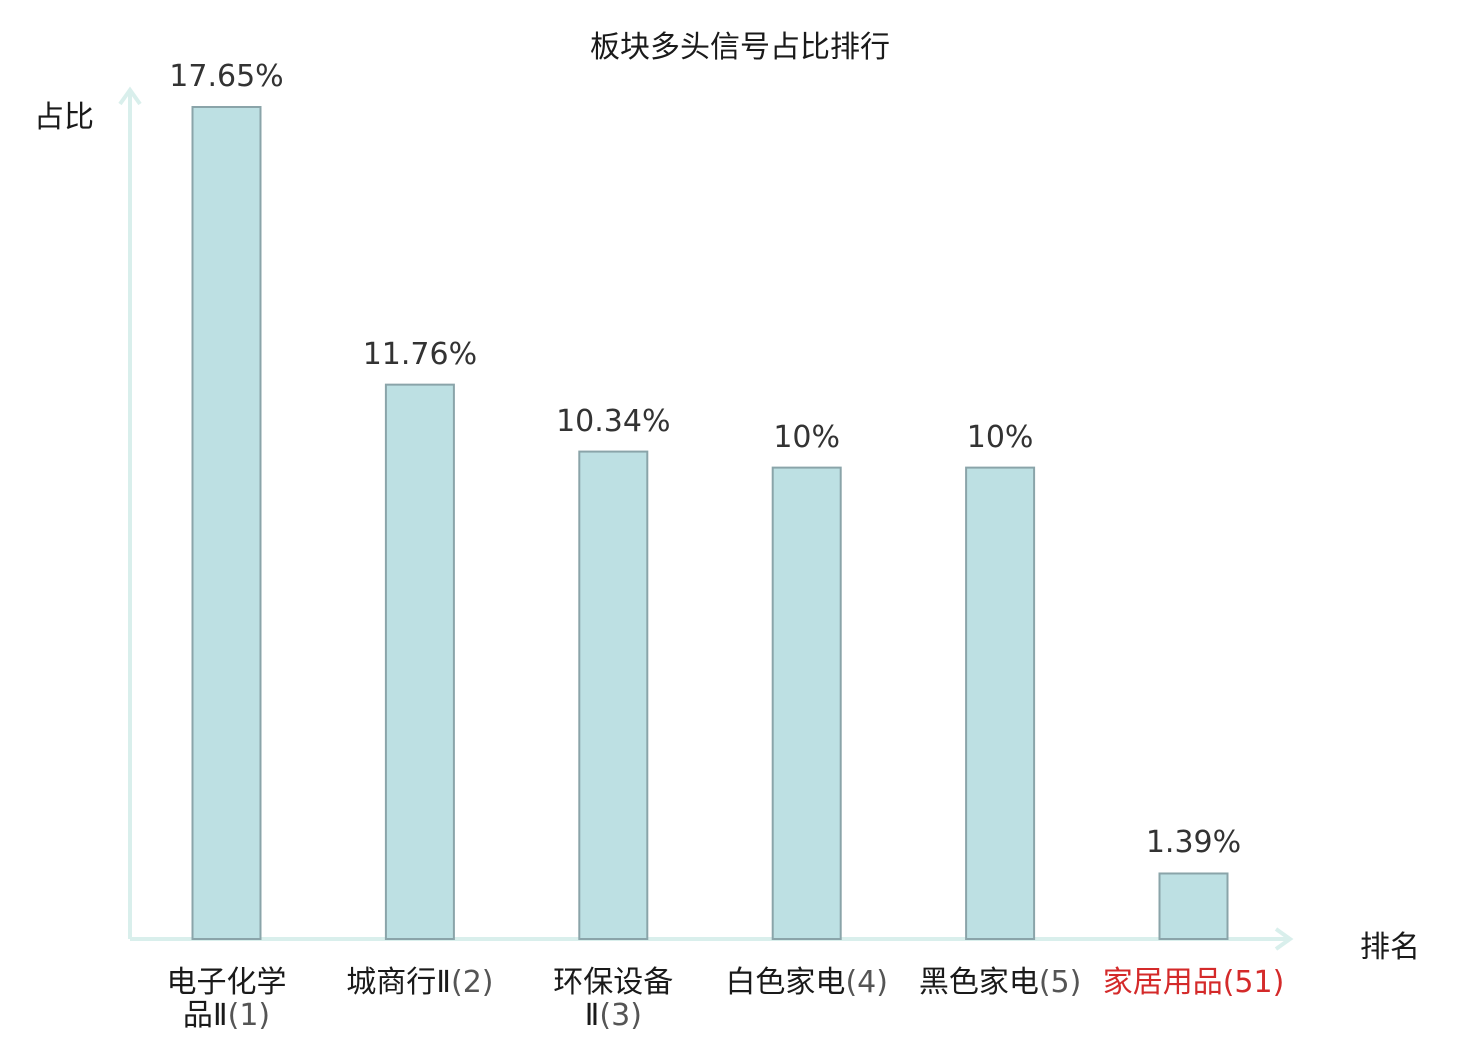 The image size is (1480, 1040). Describe the element at coordinates (866, 982) in the screenshot. I see `tick-rank: (4)` at that location.